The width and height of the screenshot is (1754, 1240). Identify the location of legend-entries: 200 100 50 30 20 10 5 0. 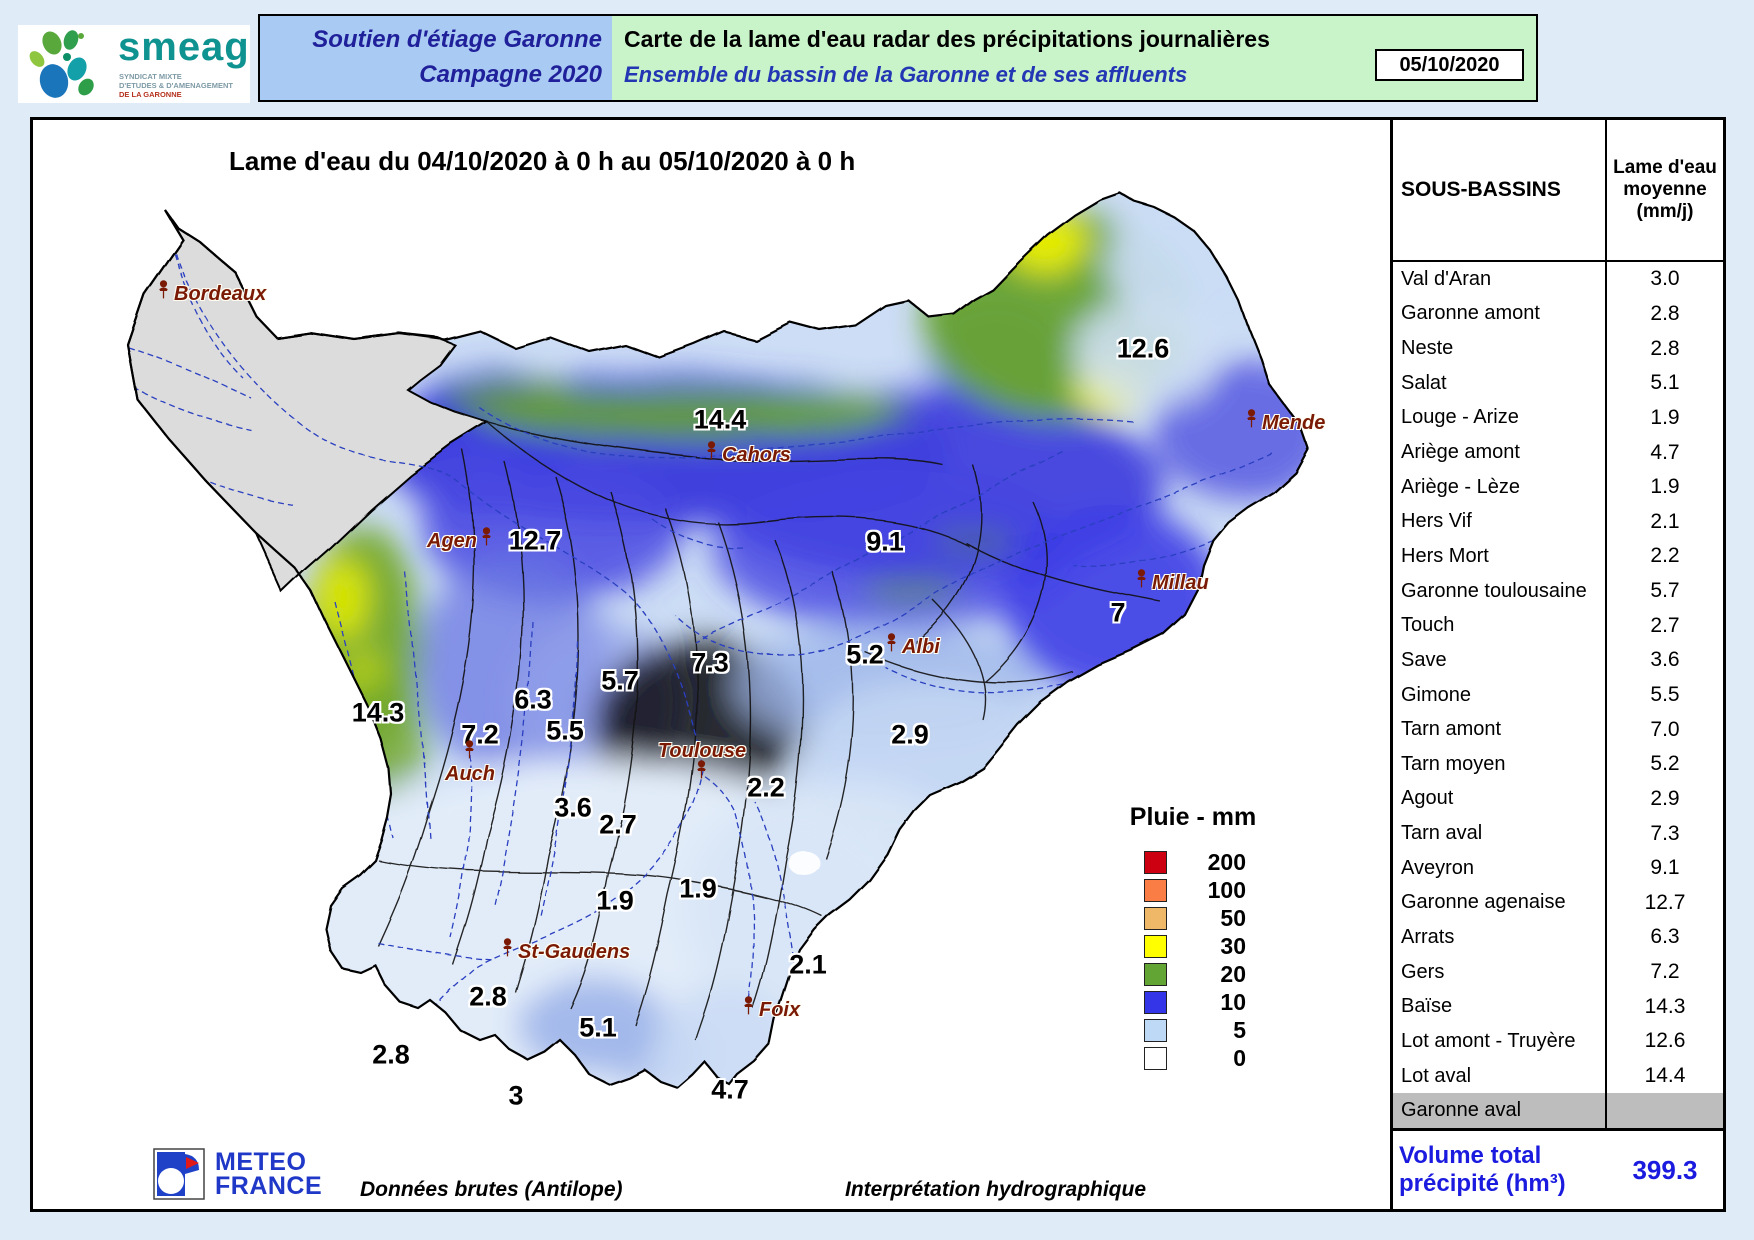
(1193, 960).